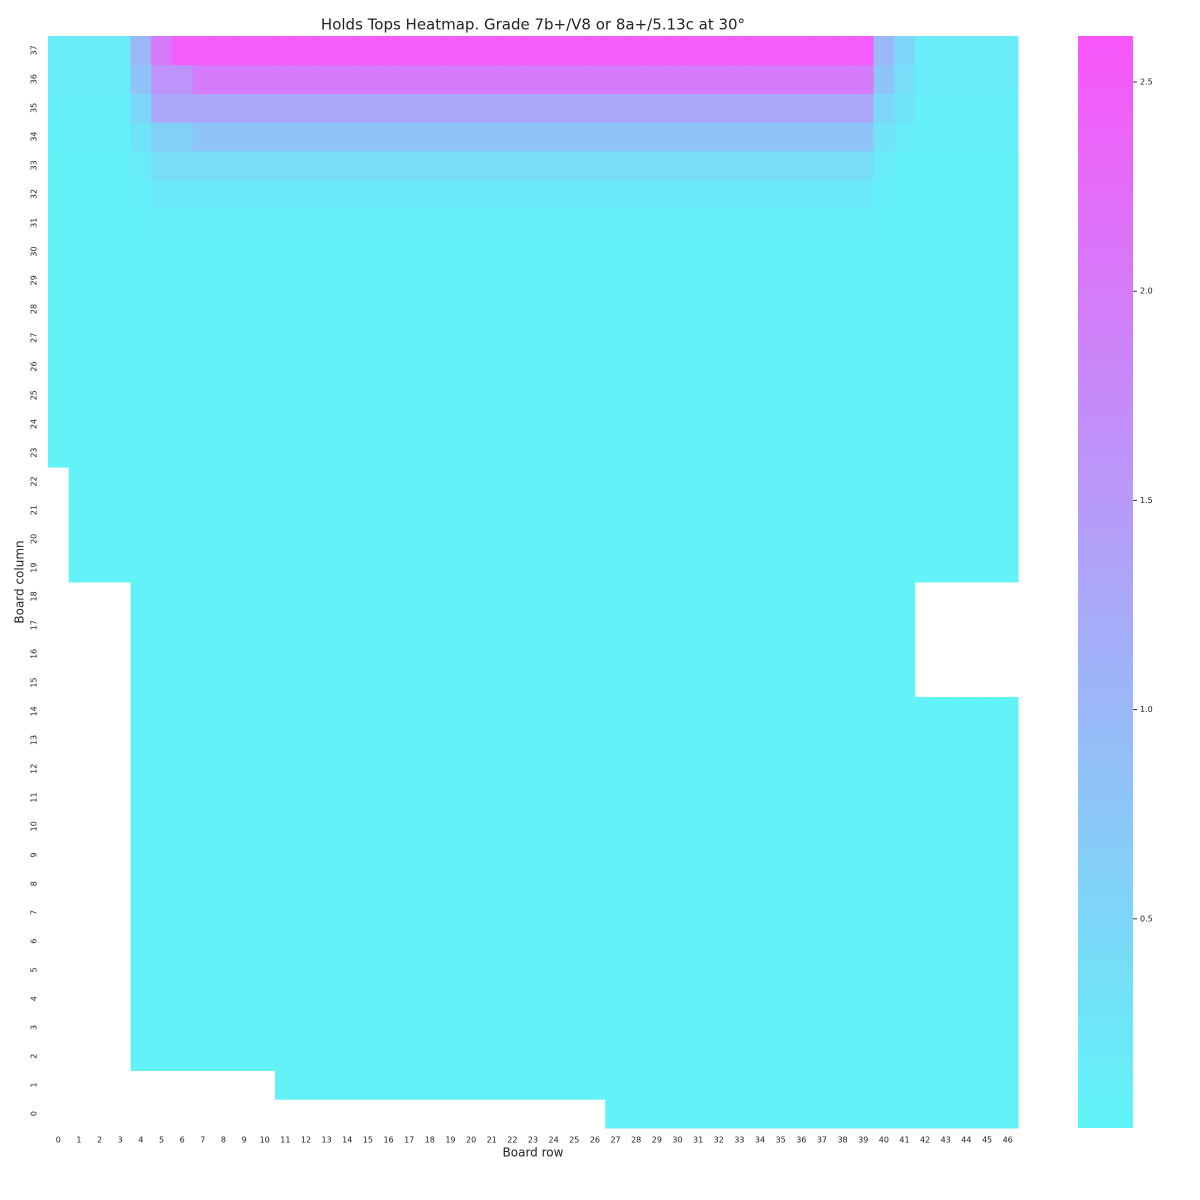 Image resolution: width=1200 pixels, height=1200 pixels. Describe the element at coordinates (34, 424) in the screenshot. I see `y-tick-label: 24` at that location.